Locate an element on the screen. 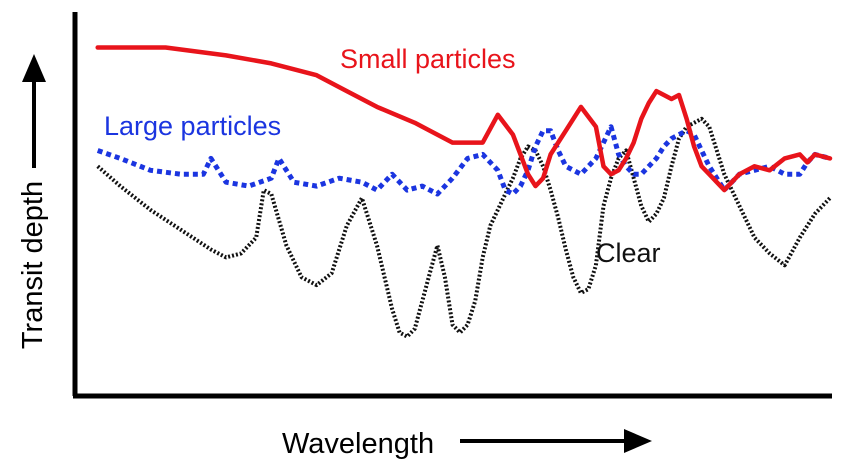 The height and width of the screenshot is (469, 850). y-axis-title: Transit depth is located at coordinates (33, 265).